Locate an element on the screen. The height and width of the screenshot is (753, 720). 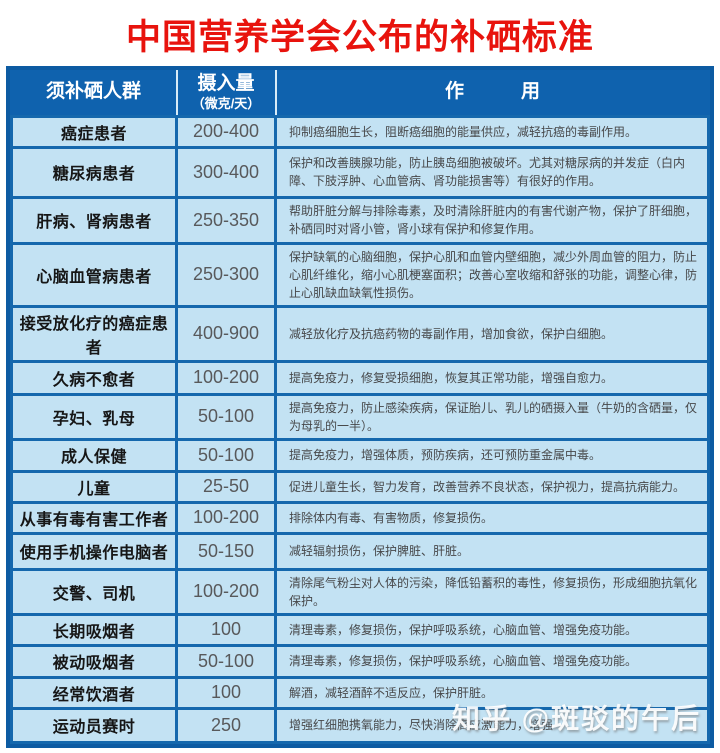
group-cell: 交警、司机 is located at coordinates (94, 591).